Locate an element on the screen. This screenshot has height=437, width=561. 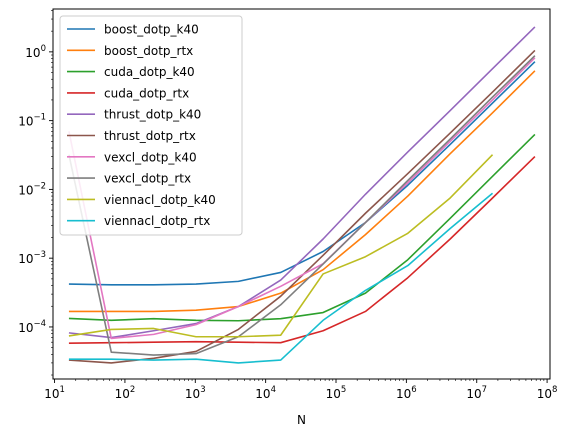
legend-label-viennacl_dotp_k40: viennacl_dotp_k40 is located at coordinates (160, 200).